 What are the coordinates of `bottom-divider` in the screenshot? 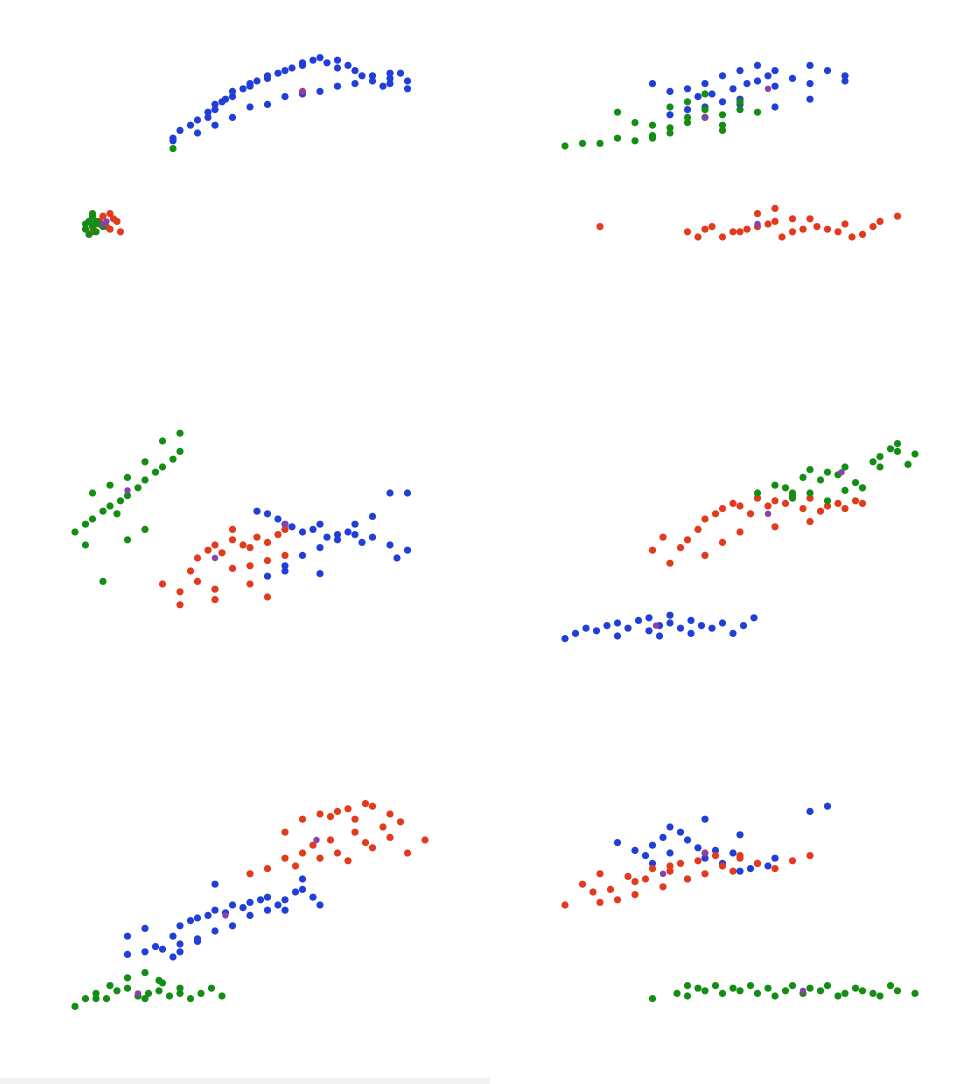 It's located at (245, 1081).